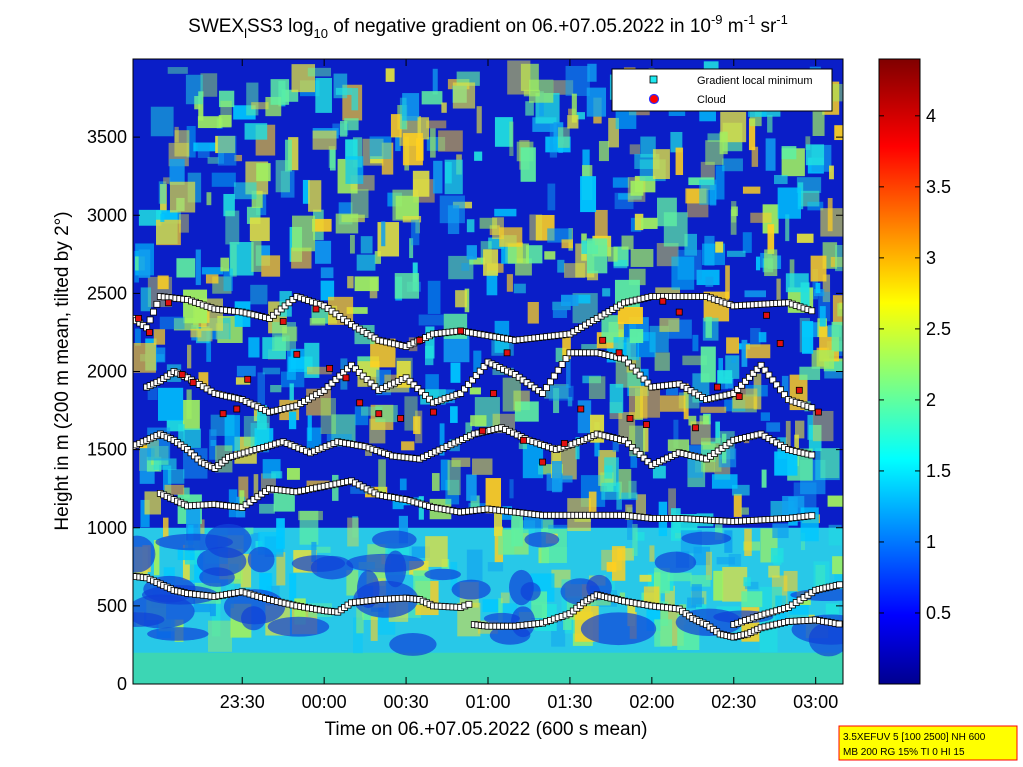  What do you see at coordinates (107, 137) in the screenshot?
I see `y-tick-label: 3500` at bounding box center [107, 137].